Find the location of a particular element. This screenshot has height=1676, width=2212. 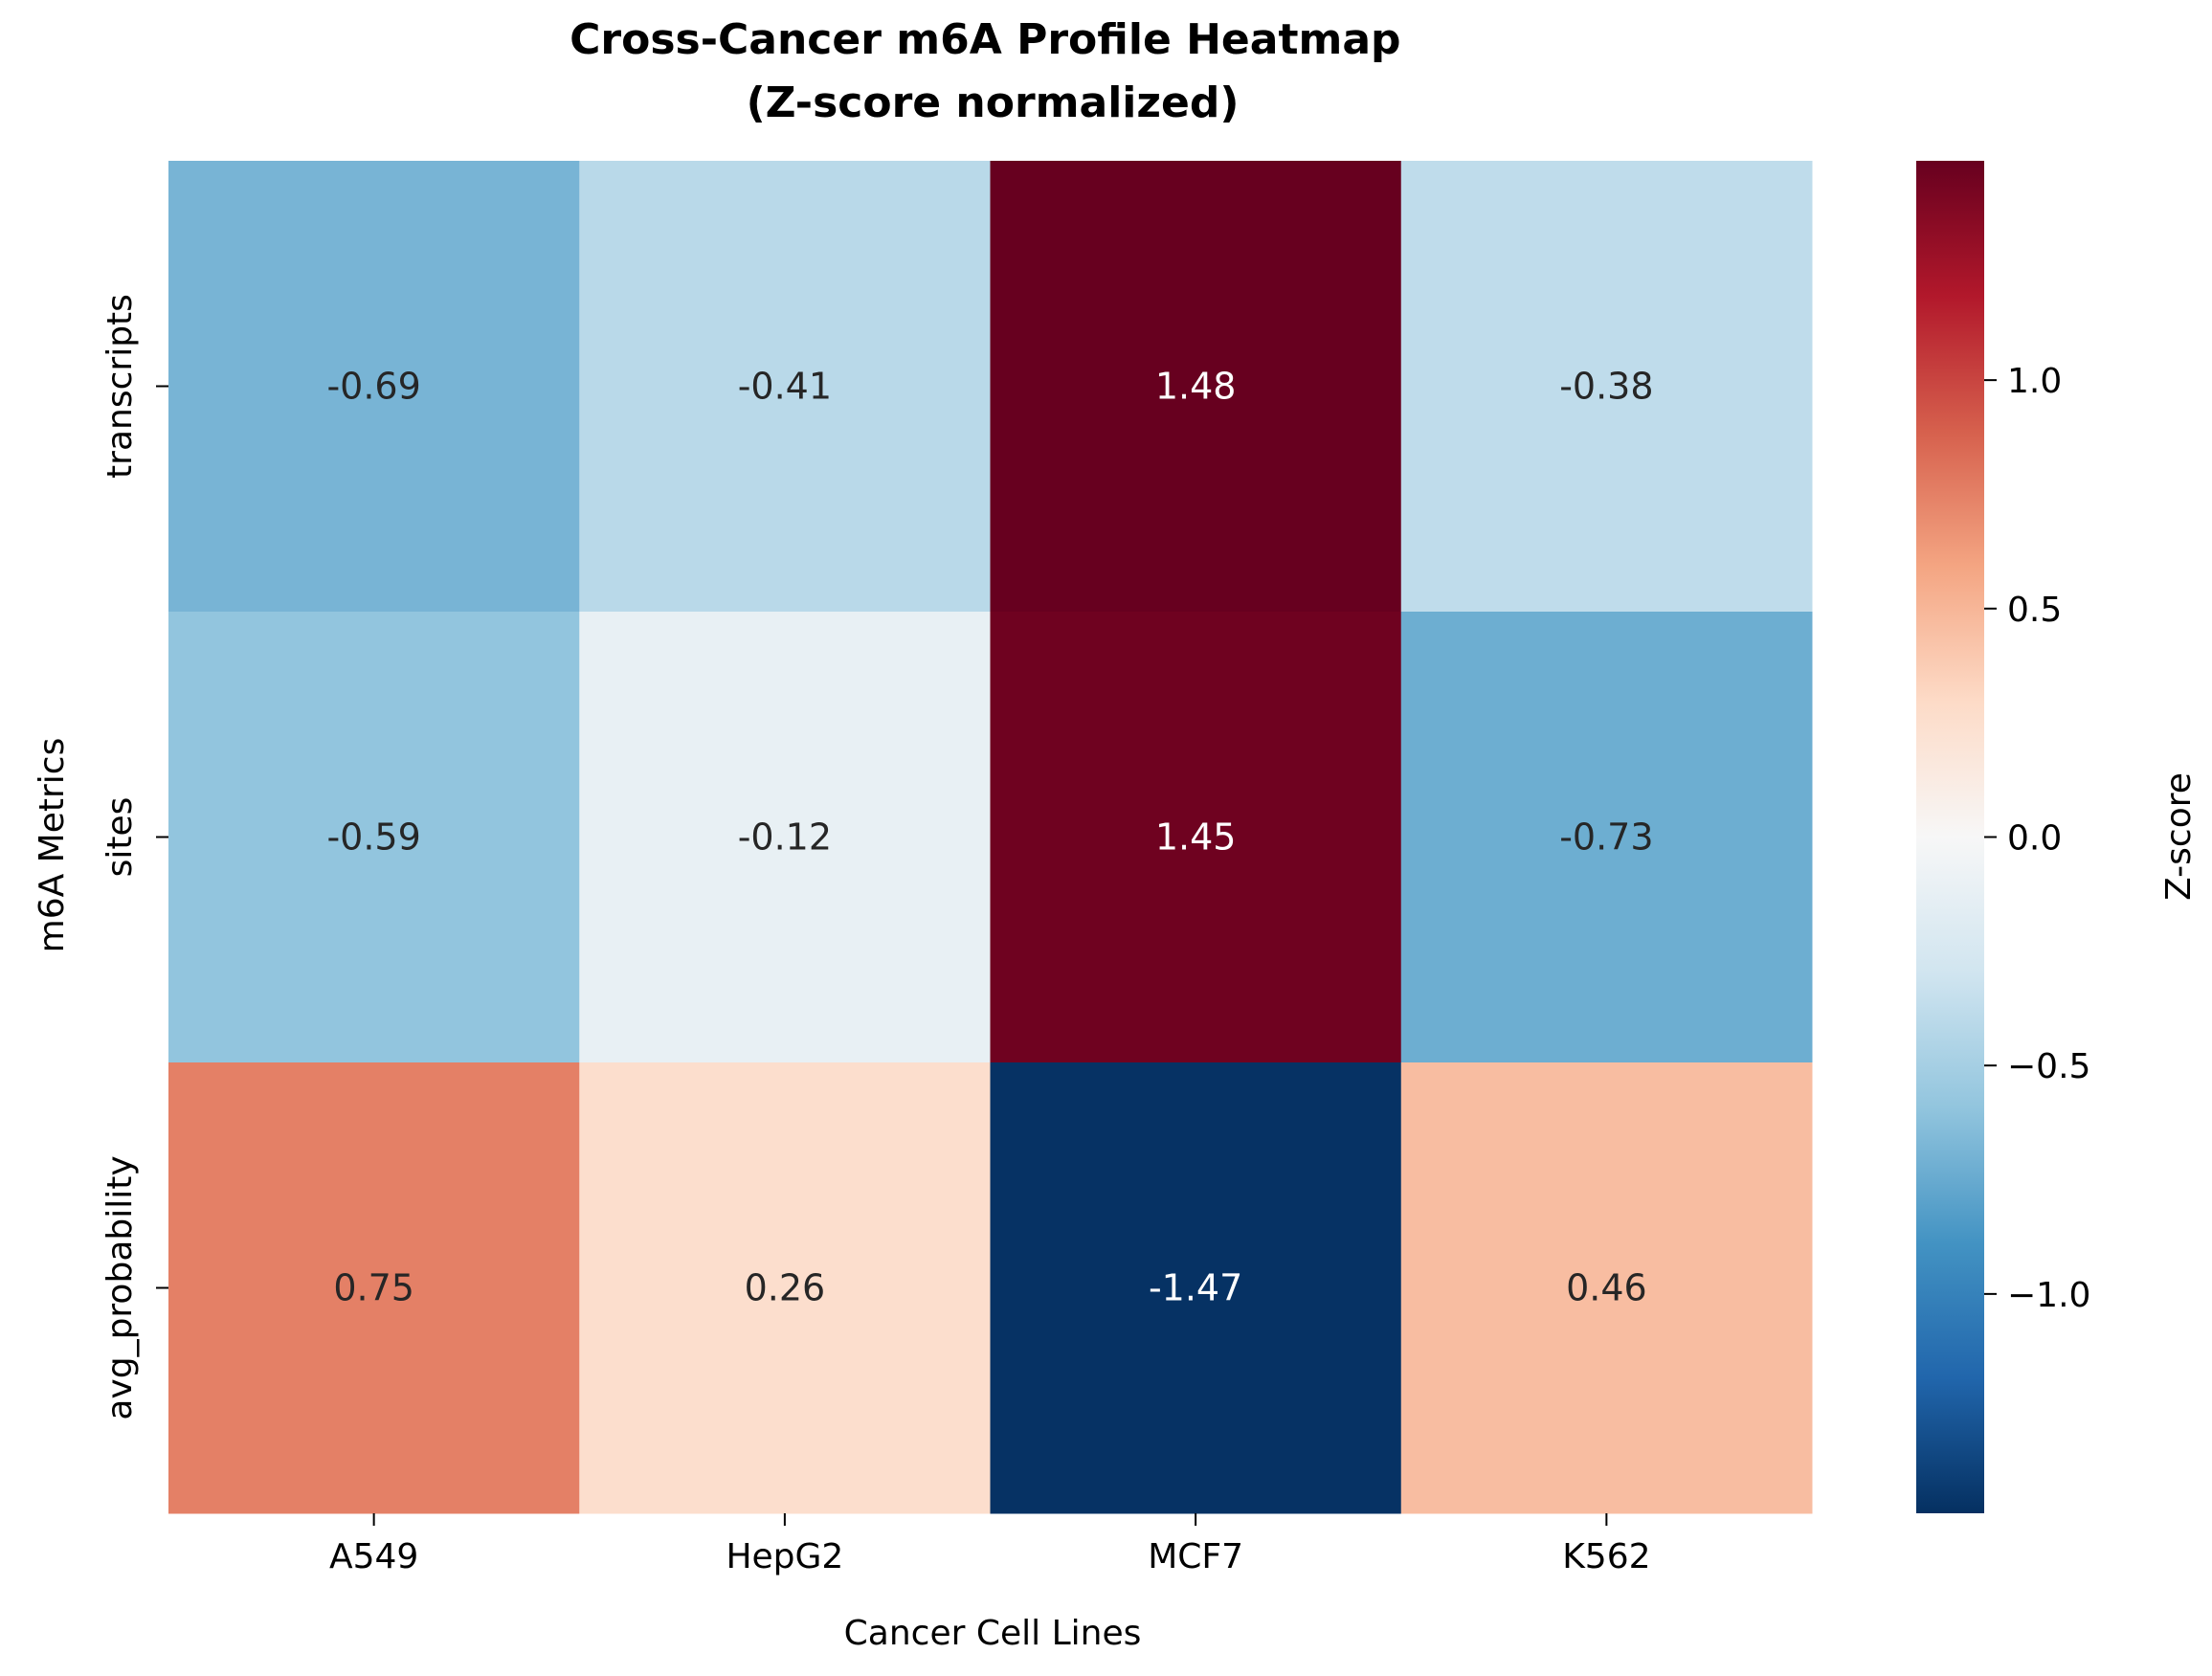

colorbar-tick-label: 0.5 is located at coordinates (2034, 610).